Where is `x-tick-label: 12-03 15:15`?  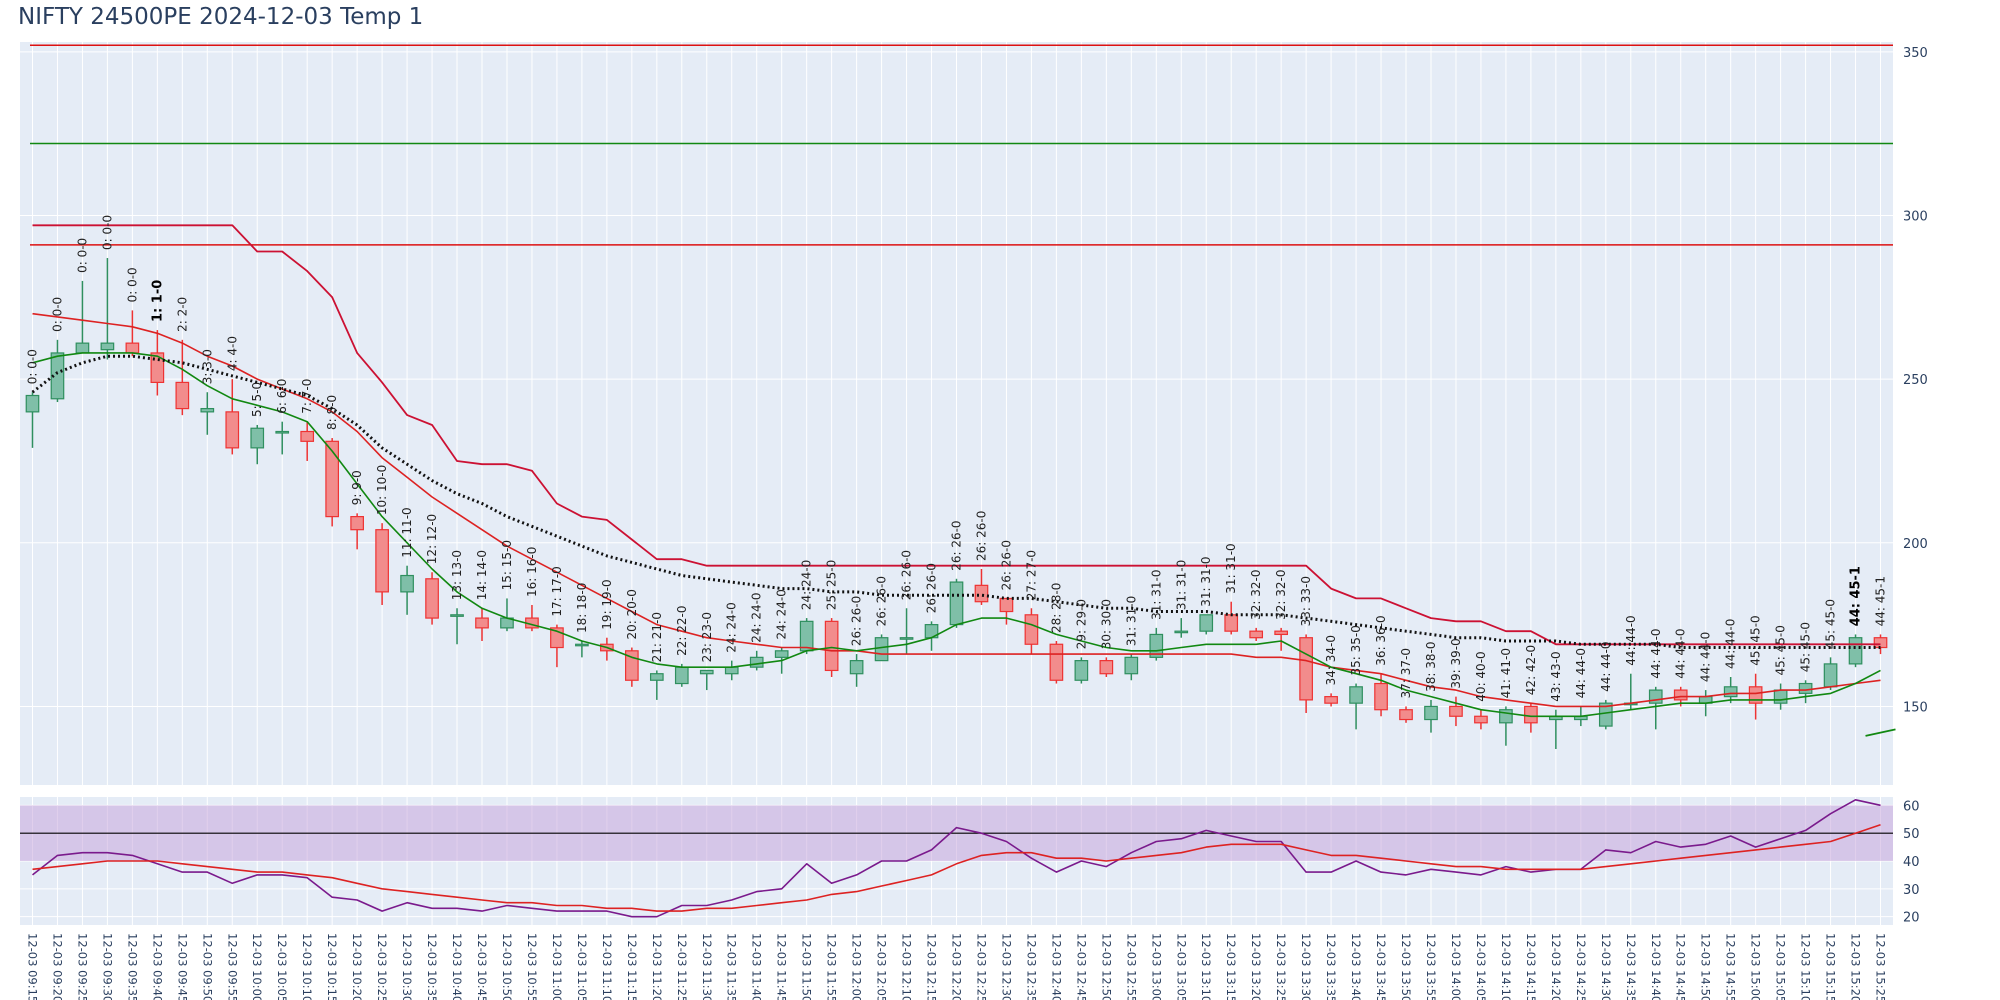
x-tick-label: 12-03 15:15 is located at coordinates (1831, 966).